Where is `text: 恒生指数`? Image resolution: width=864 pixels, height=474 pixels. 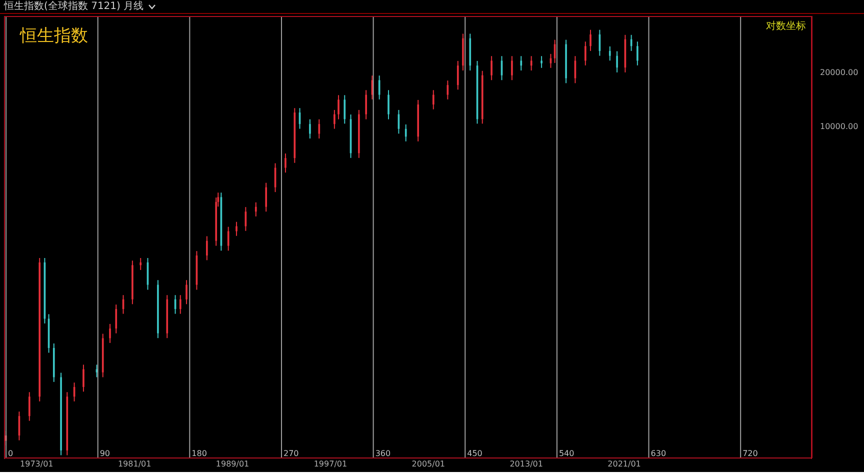 text: 恒生指数 is located at coordinates (54, 36).